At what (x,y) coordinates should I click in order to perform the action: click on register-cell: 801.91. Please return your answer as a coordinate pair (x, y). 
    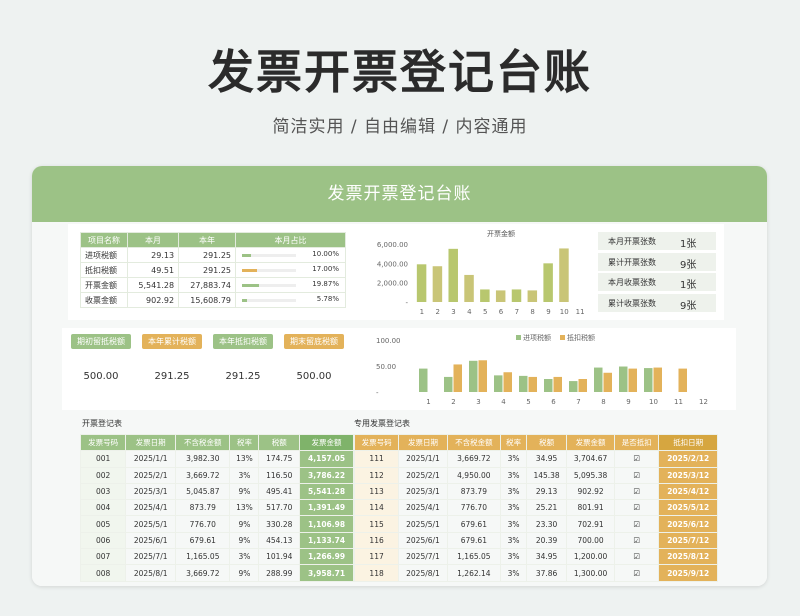
    Looking at the image, I should click on (590, 508).